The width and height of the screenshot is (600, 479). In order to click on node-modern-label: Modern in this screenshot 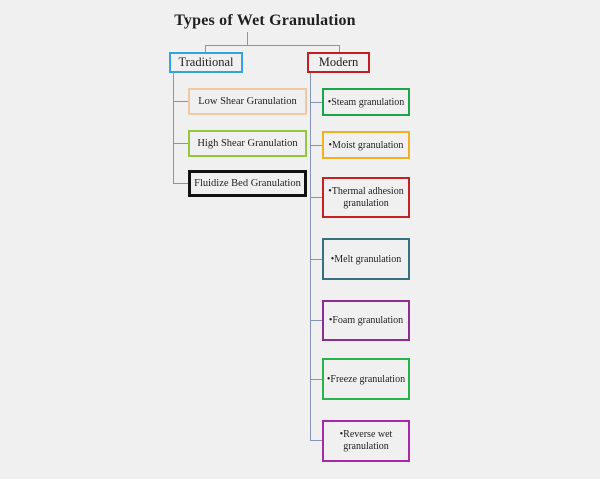, I will do `click(338, 62)`.